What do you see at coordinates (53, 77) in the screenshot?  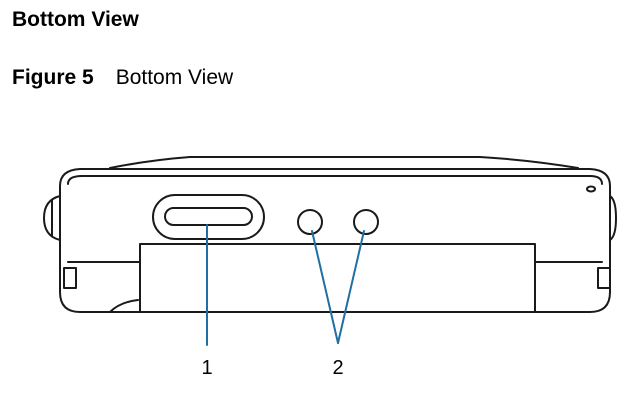 I see `figure-label: Figure 5` at bounding box center [53, 77].